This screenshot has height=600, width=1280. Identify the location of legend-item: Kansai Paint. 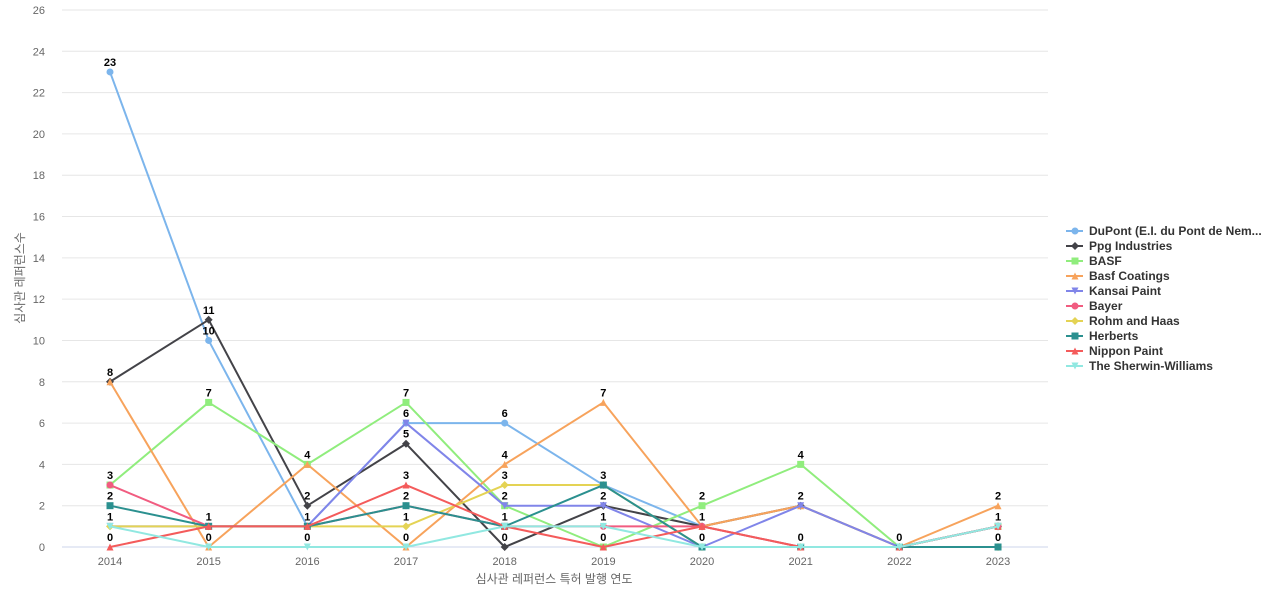
(1164, 290).